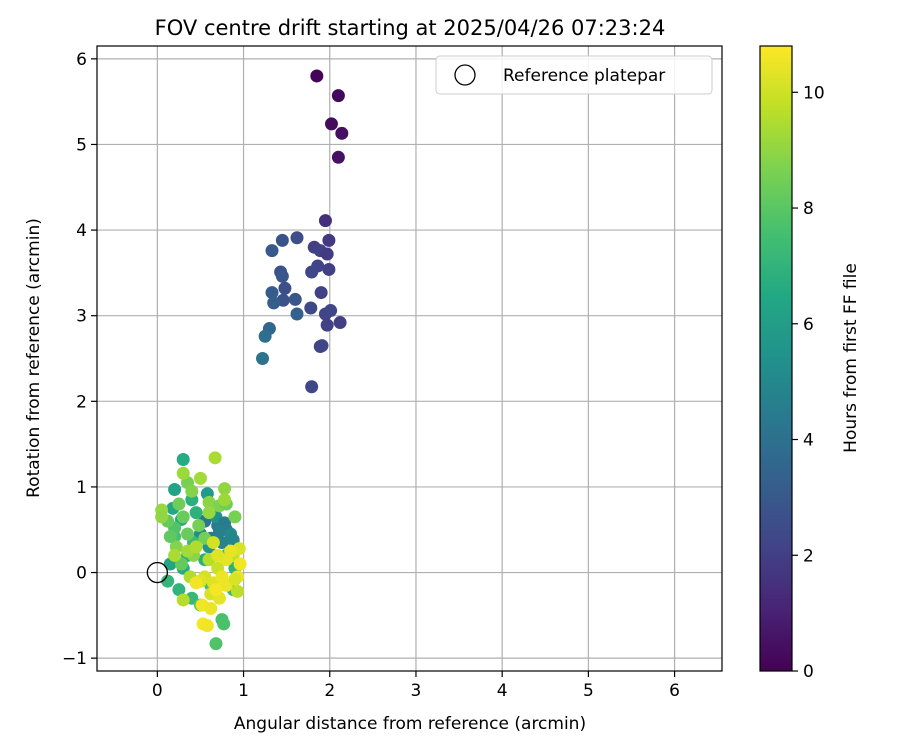  What do you see at coordinates (502, 691) in the screenshot?
I see `x-tick-label: 4` at bounding box center [502, 691].